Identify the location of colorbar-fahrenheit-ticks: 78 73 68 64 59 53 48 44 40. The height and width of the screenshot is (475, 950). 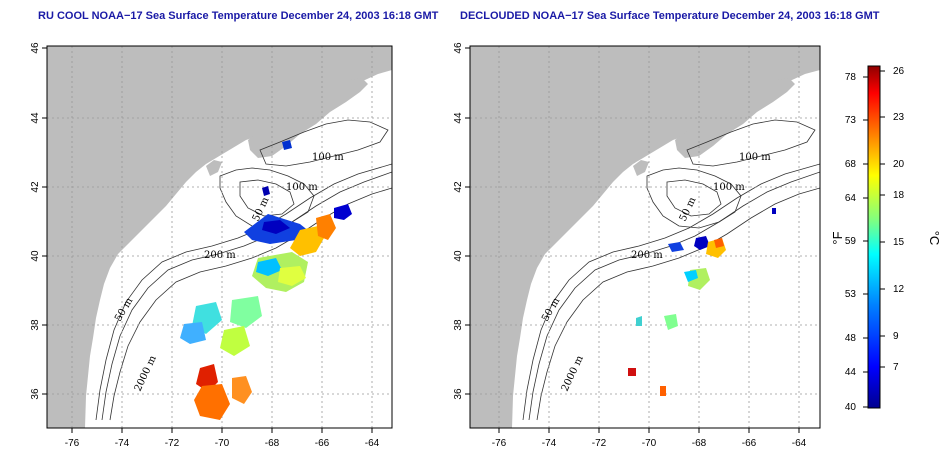
(856, 242).